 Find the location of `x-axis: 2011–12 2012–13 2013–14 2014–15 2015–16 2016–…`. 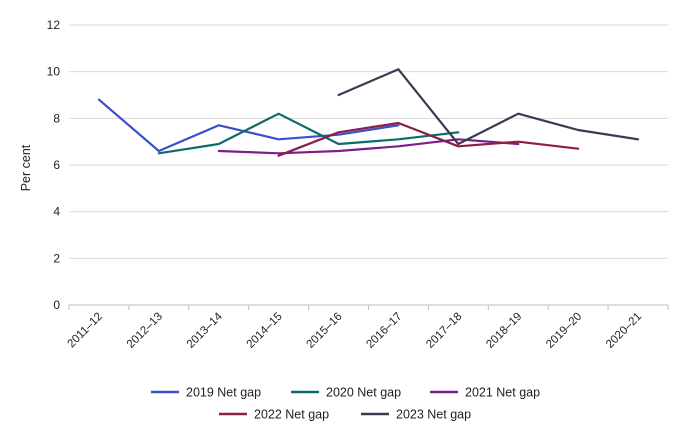

x-axis: 2011–12 2012–13 2013–14 2014–15 2015–16 2016–… is located at coordinates (367, 328).